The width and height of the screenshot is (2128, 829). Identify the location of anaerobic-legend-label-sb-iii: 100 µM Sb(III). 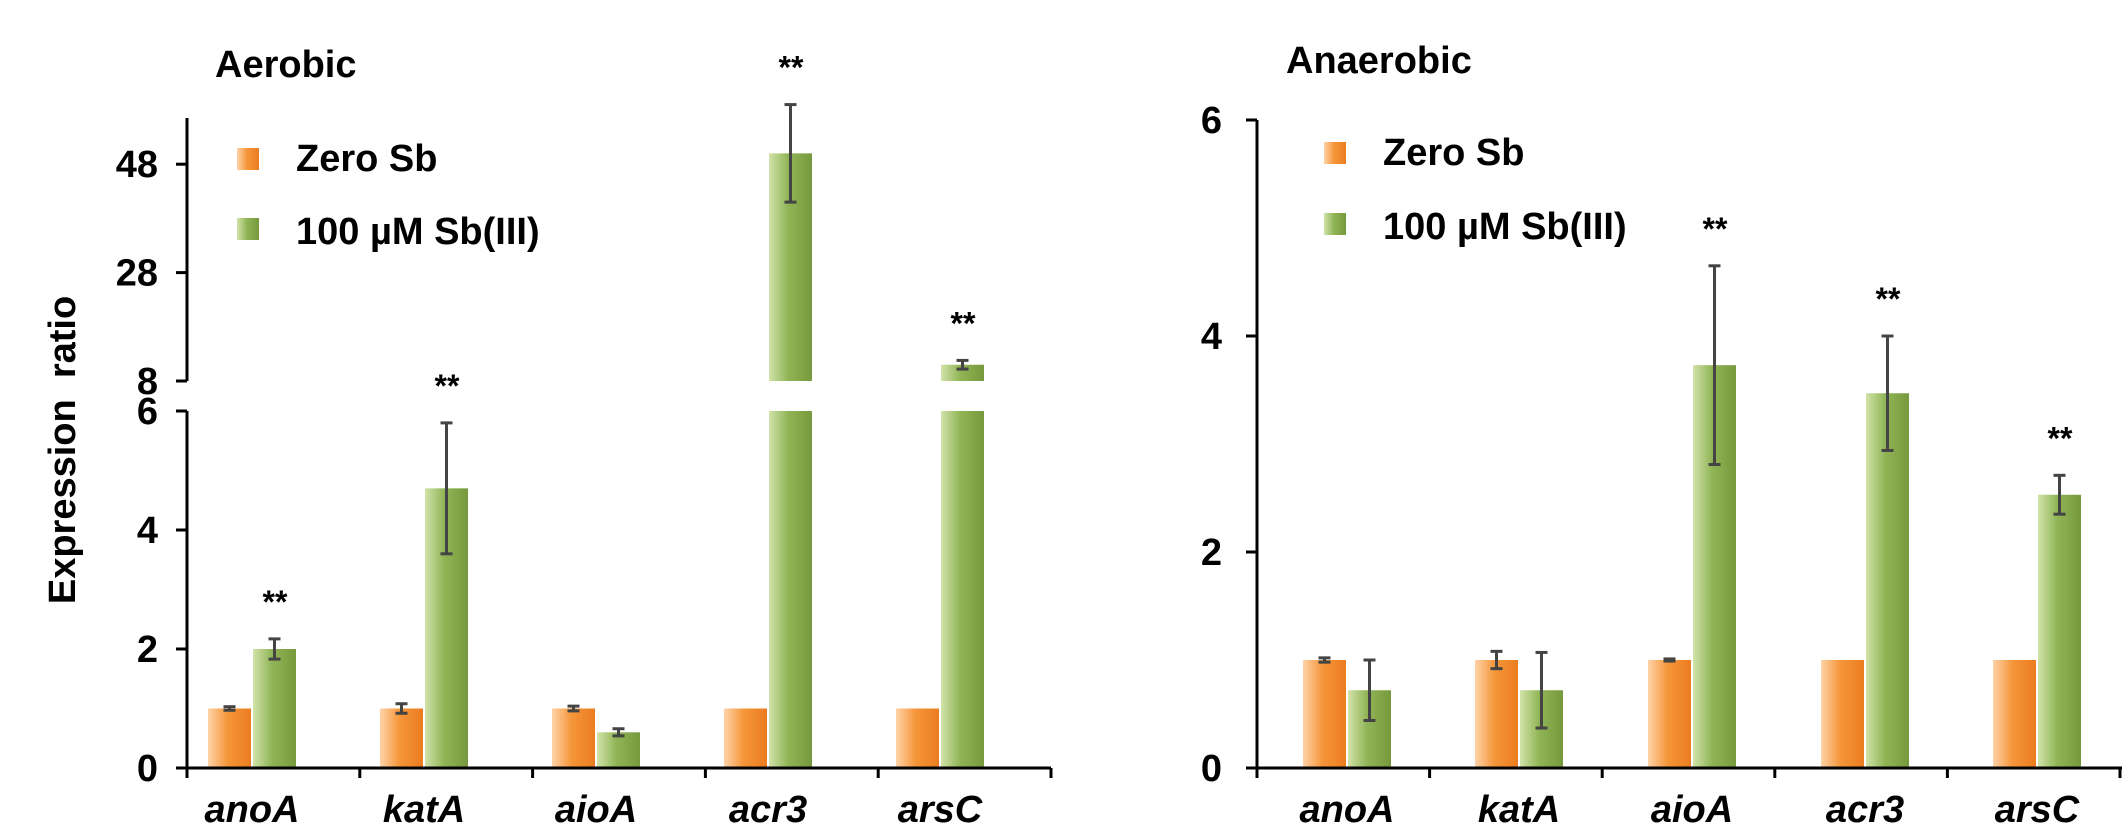
(1505, 227).